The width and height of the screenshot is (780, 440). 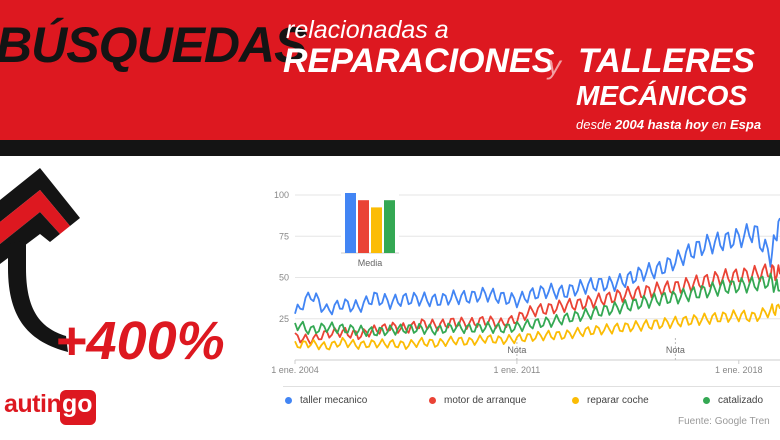 I want to click on series-line-catalizador, so click(x=537, y=305).